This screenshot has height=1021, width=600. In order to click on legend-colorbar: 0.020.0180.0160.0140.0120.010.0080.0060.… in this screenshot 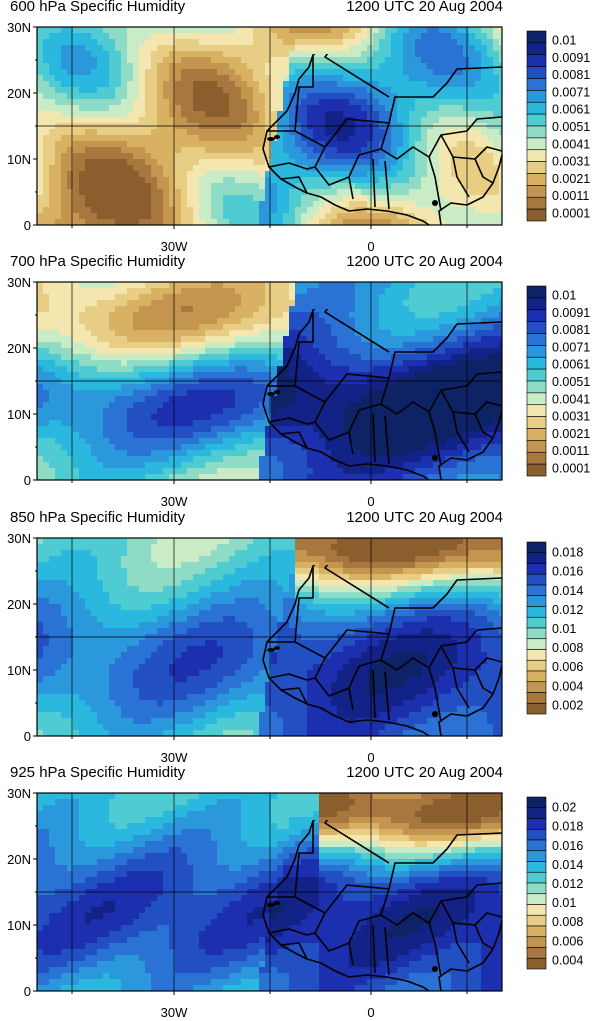, I will do `click(555, 883)`.